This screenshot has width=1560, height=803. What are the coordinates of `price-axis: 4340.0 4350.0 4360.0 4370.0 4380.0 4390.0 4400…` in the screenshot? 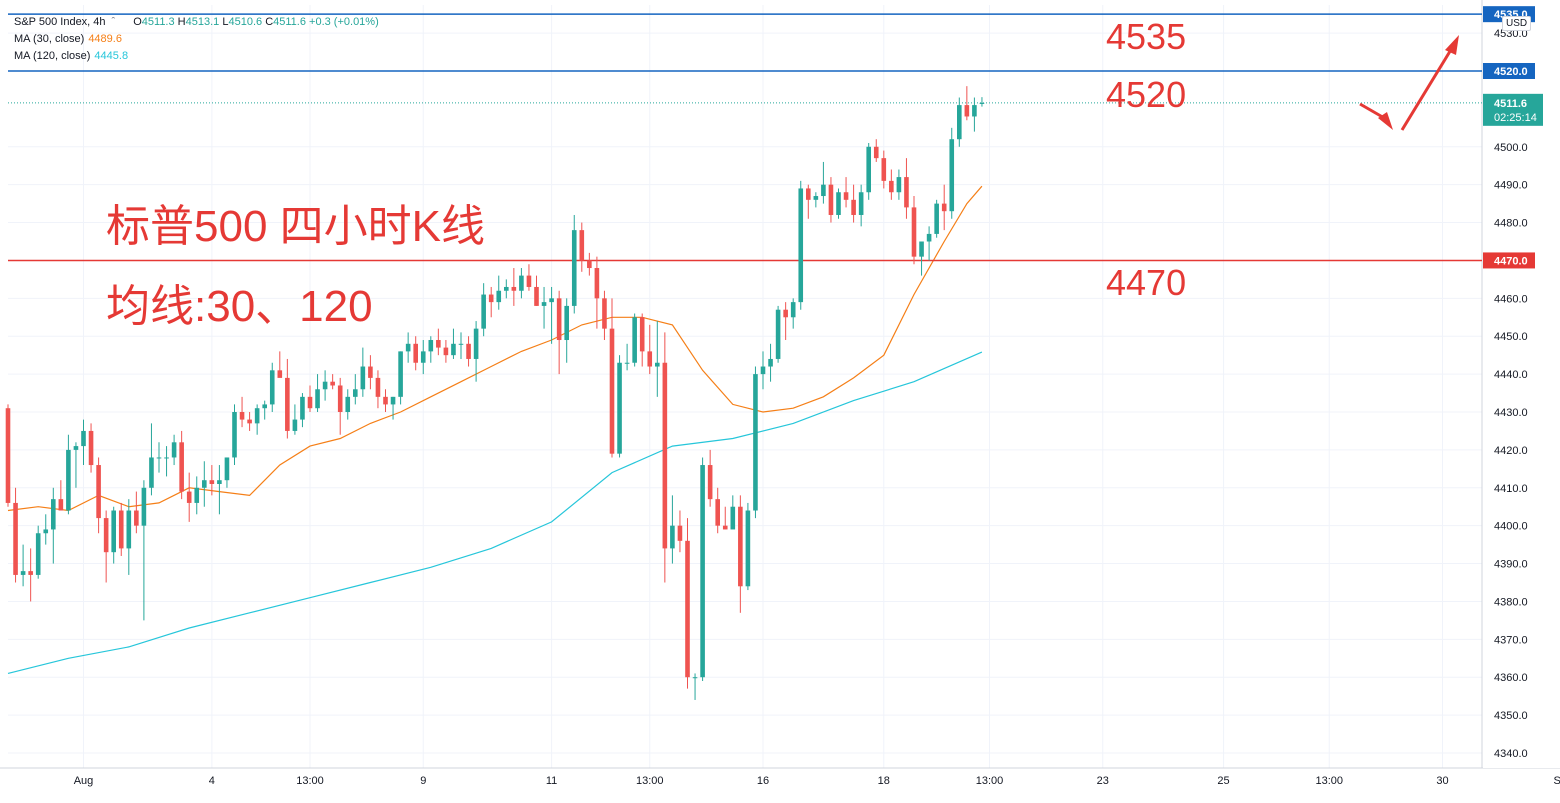 It's located at (1521, 384).